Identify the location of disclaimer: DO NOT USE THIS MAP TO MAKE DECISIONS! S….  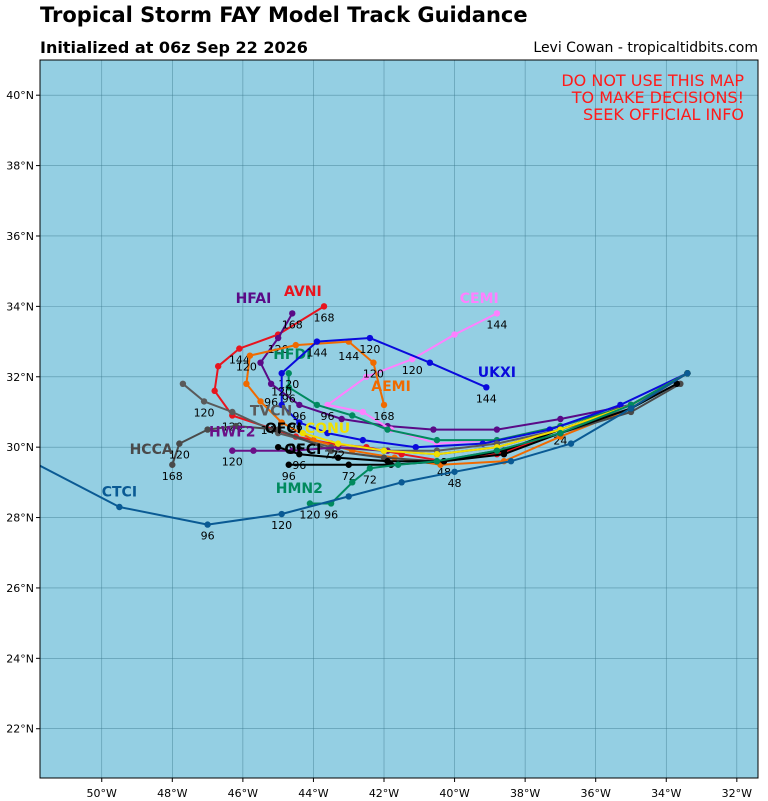
(652, 97).